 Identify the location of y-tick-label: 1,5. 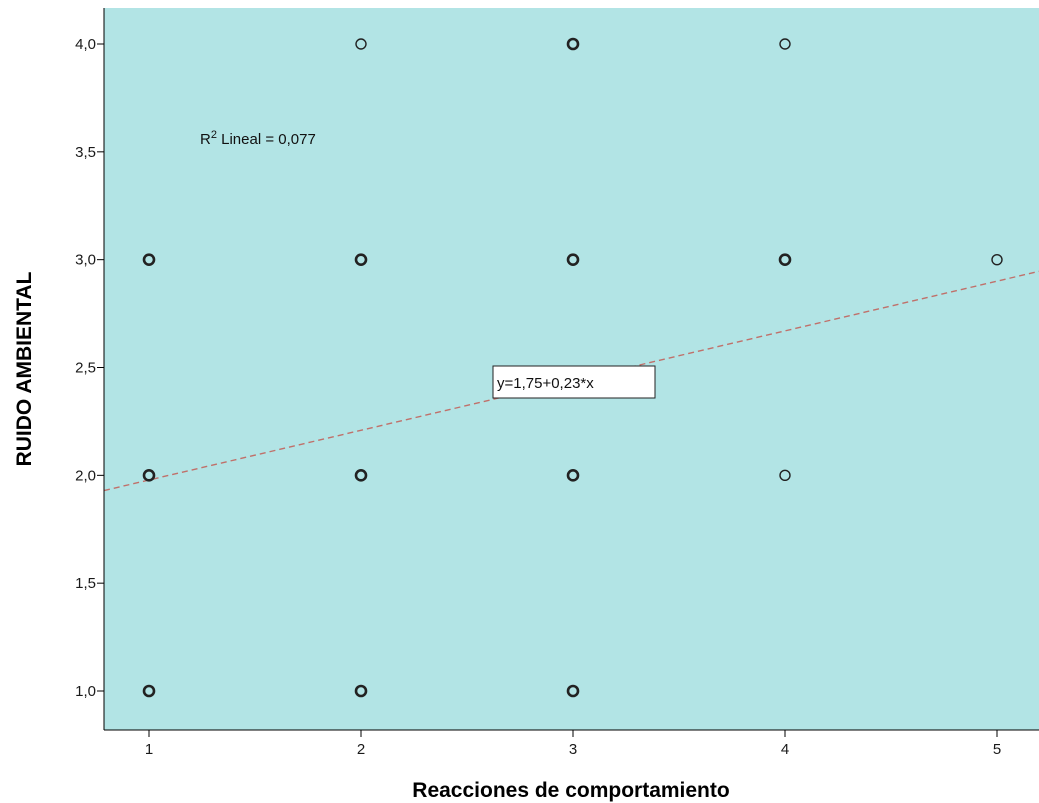
(85, 583).